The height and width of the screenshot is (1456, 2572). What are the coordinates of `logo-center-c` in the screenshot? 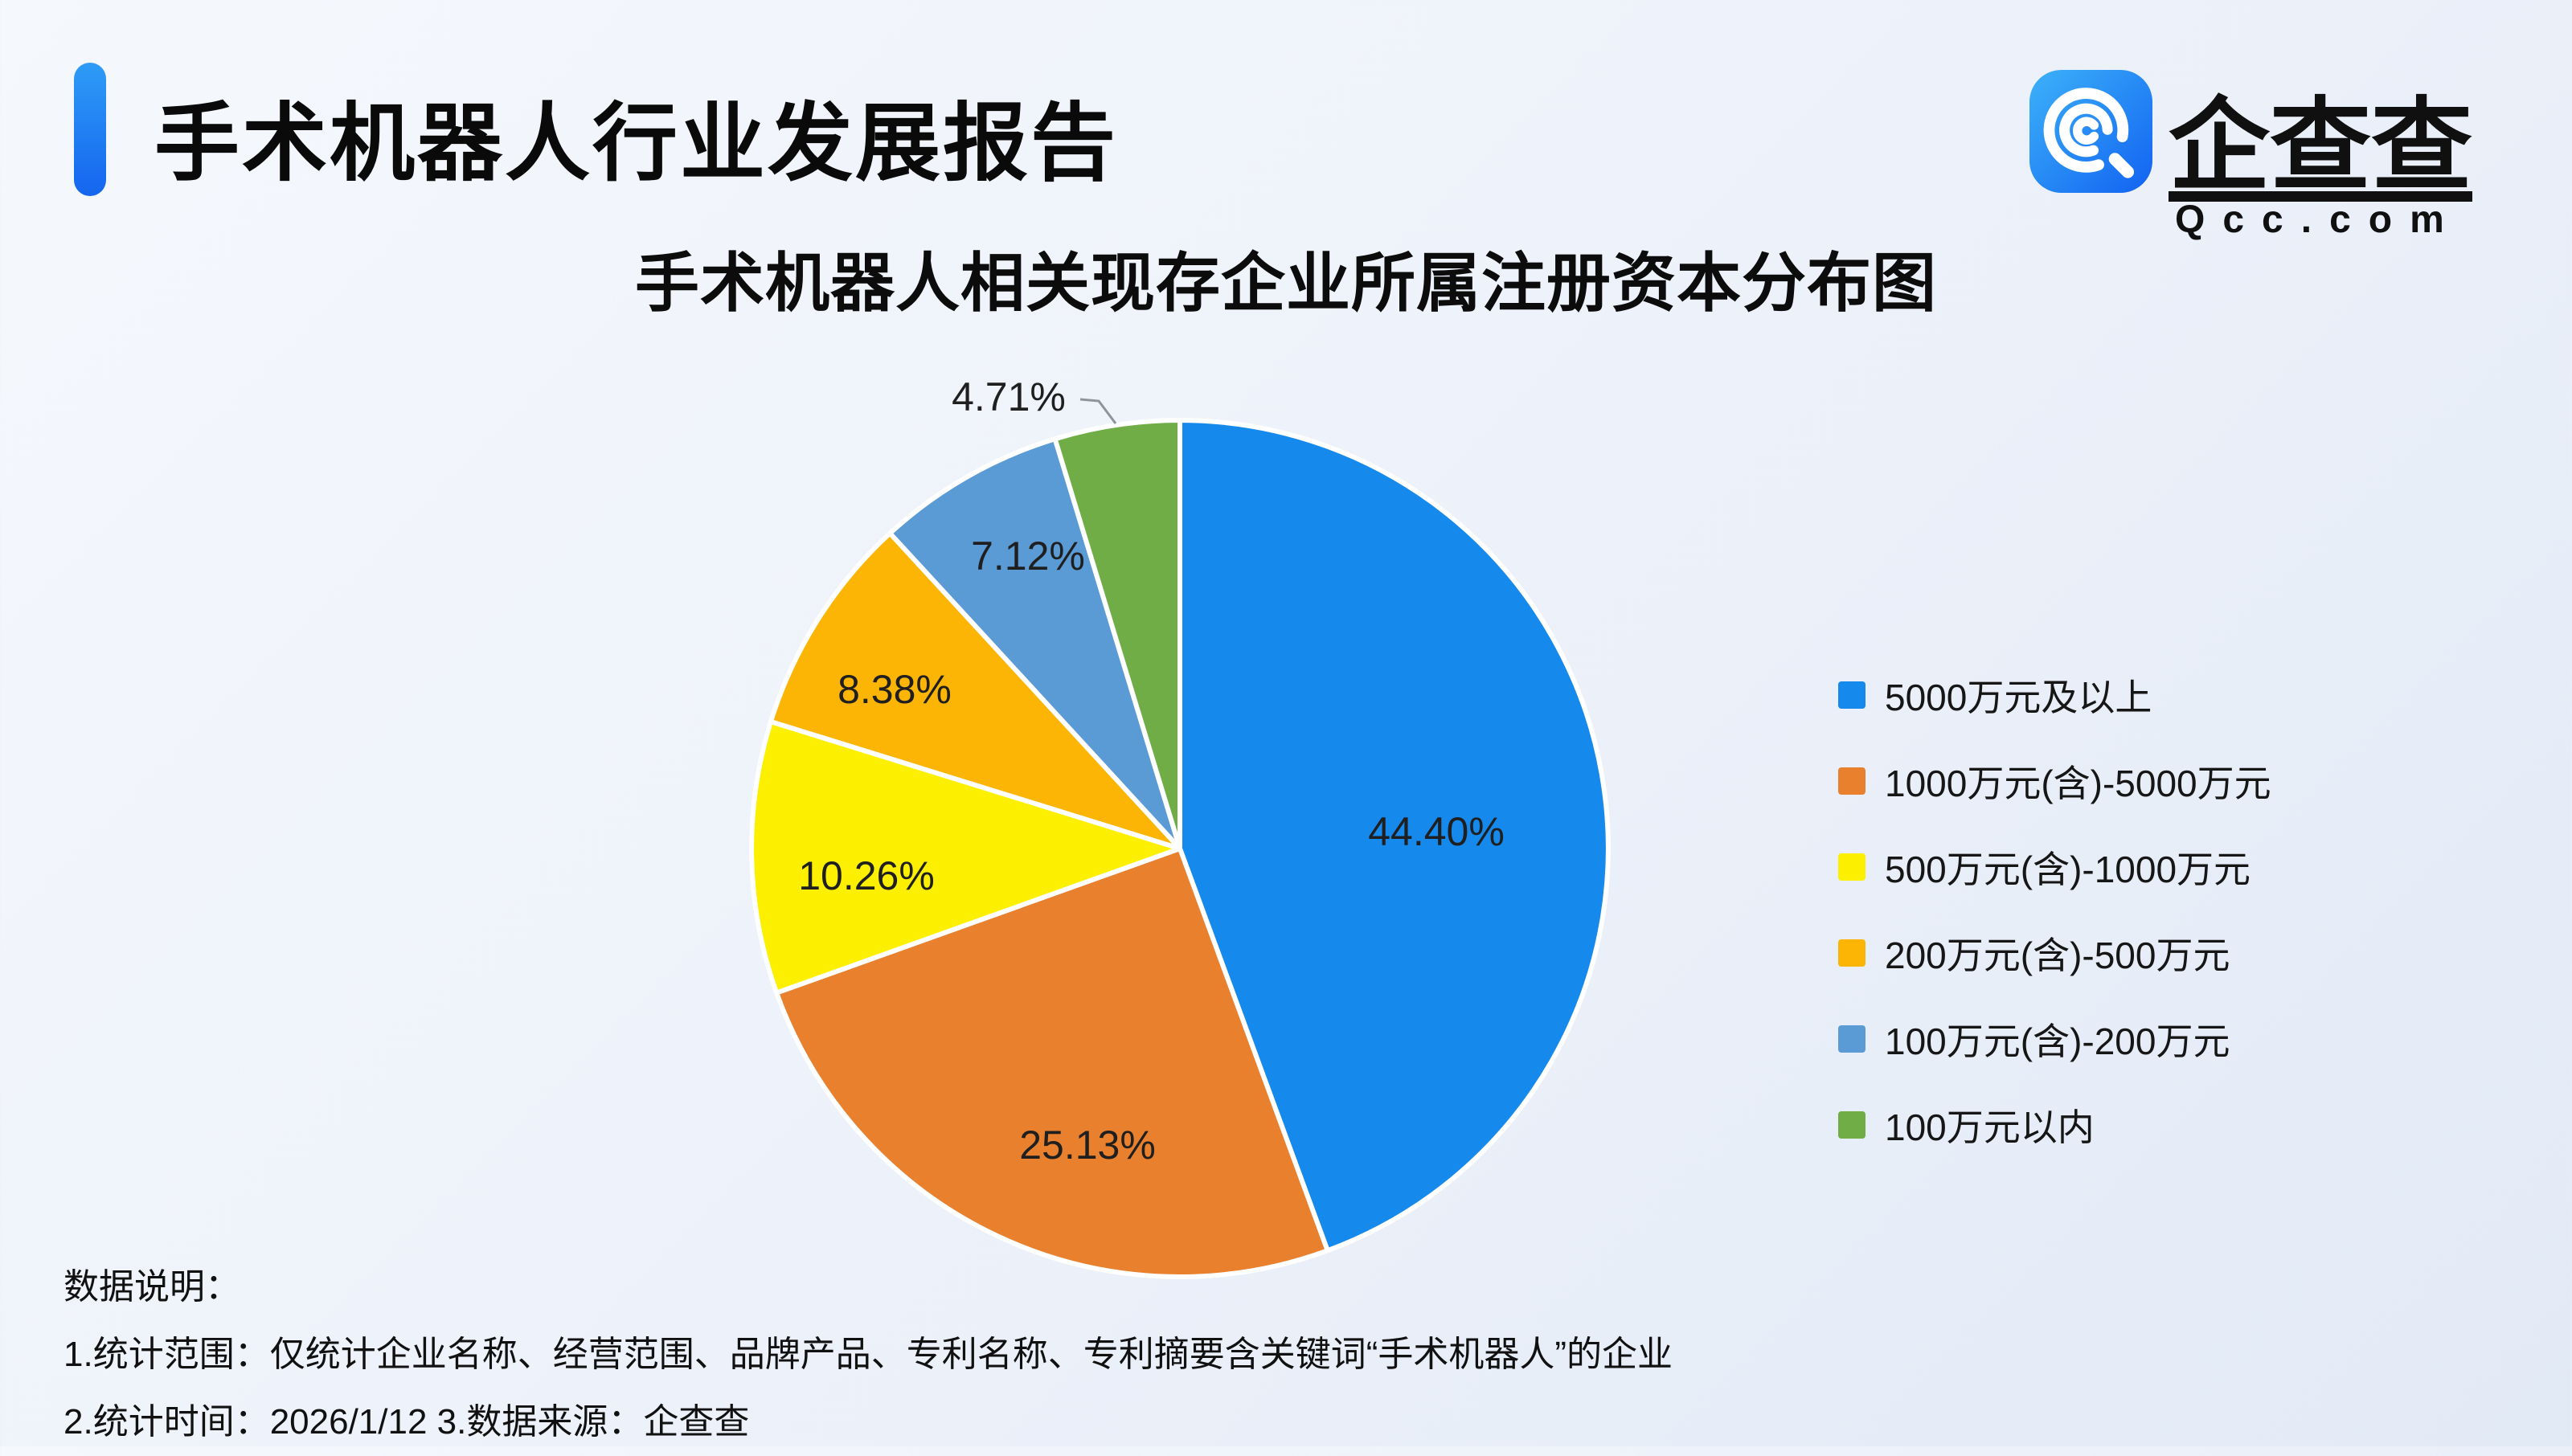 It's located at (2086, 131).